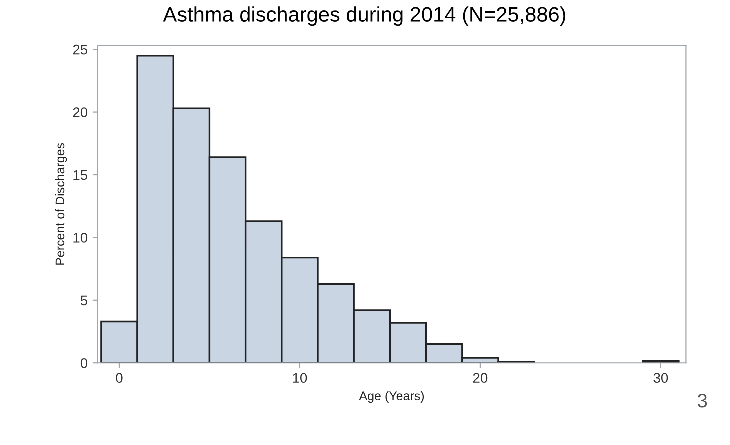  What do you see at coordinates (661, 378) in the screenshot?
I see `x-tick-label: 30` at bounding box center [661, 378].